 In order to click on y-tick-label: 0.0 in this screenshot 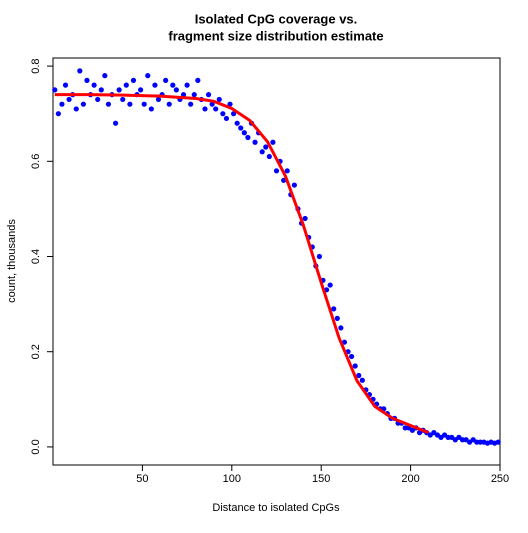, I will do `click(36, 446)`.